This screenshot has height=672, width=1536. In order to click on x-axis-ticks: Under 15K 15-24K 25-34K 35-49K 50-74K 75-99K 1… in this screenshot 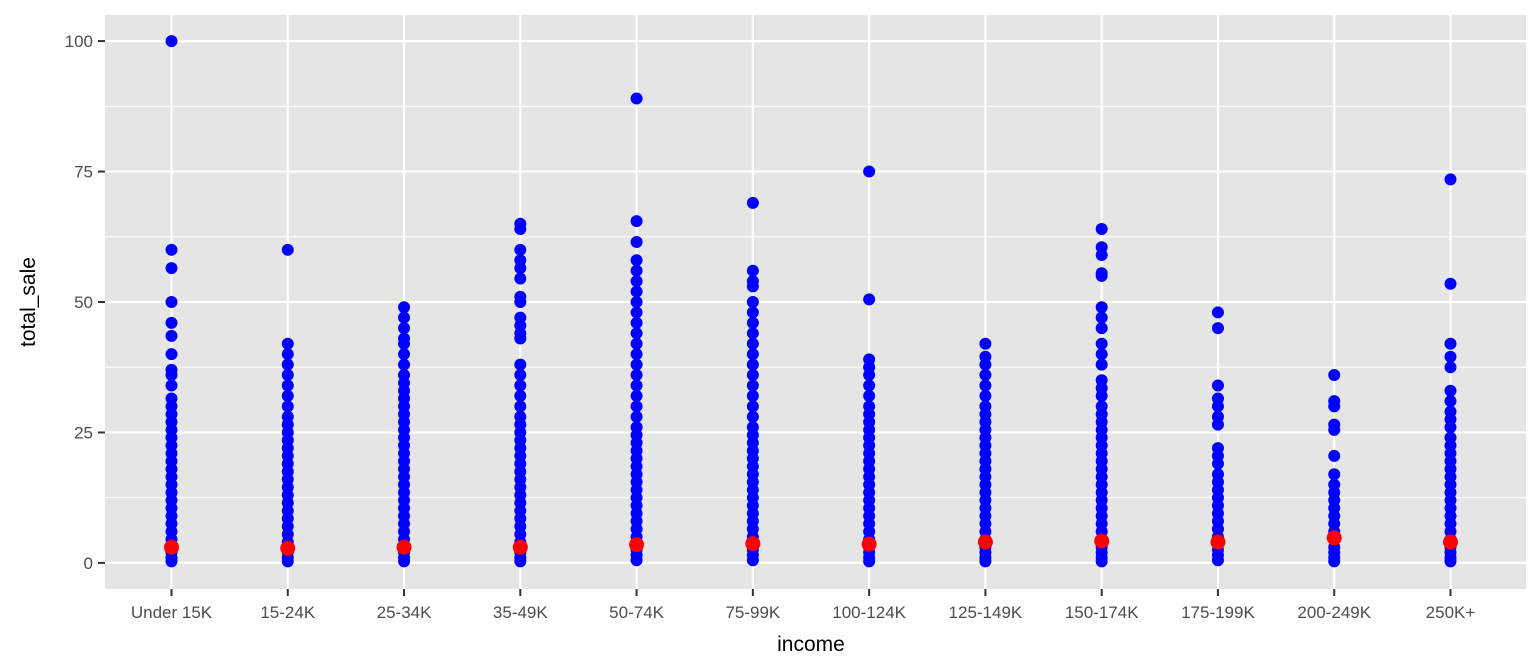, I will do `click(803, 605)`.